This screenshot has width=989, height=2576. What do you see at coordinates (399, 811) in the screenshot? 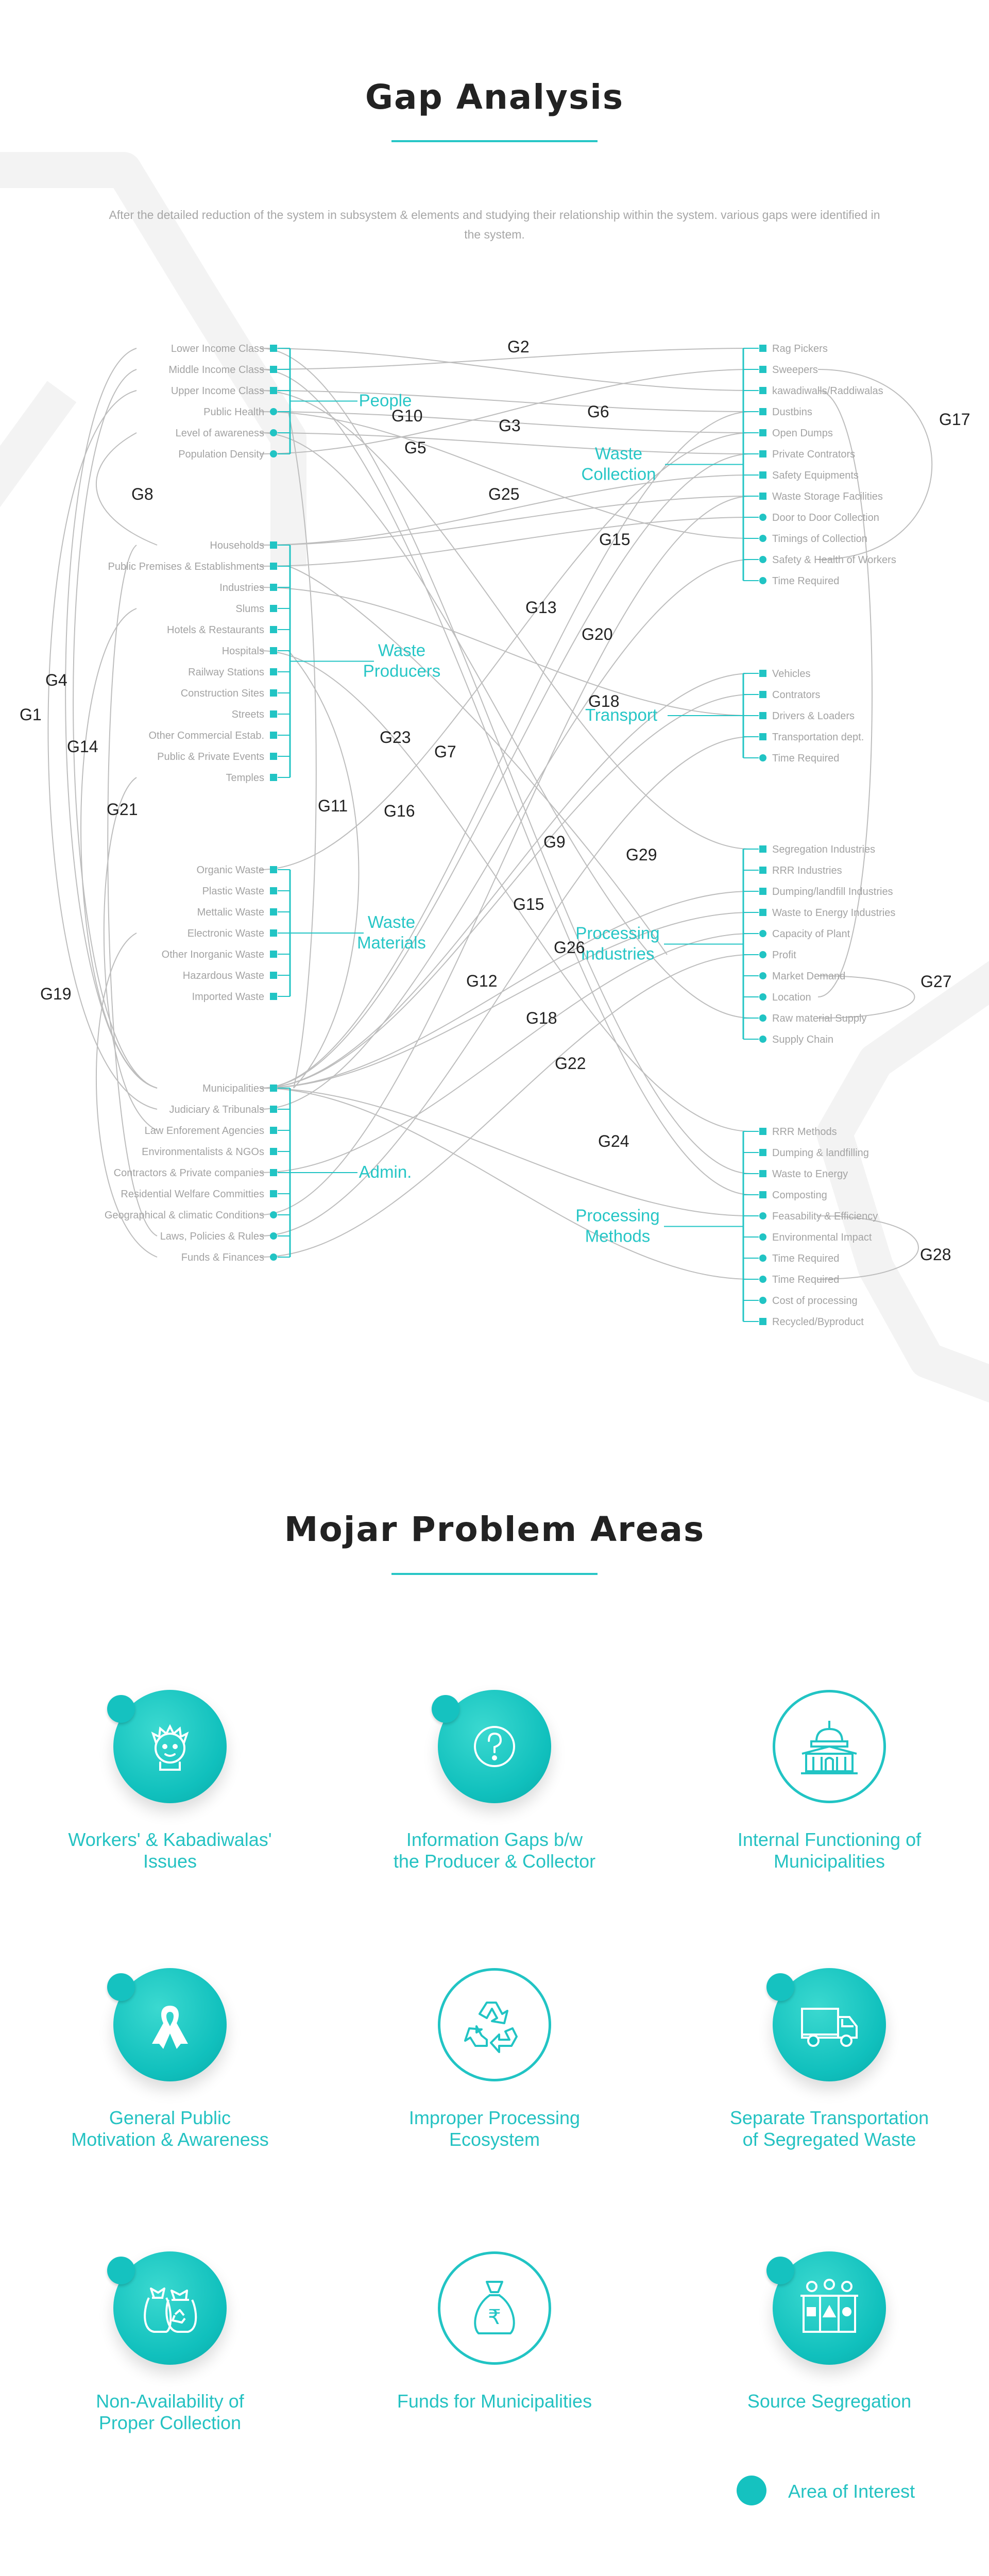
I see `gap-id-label: G16` at bounding box center [399, 811].